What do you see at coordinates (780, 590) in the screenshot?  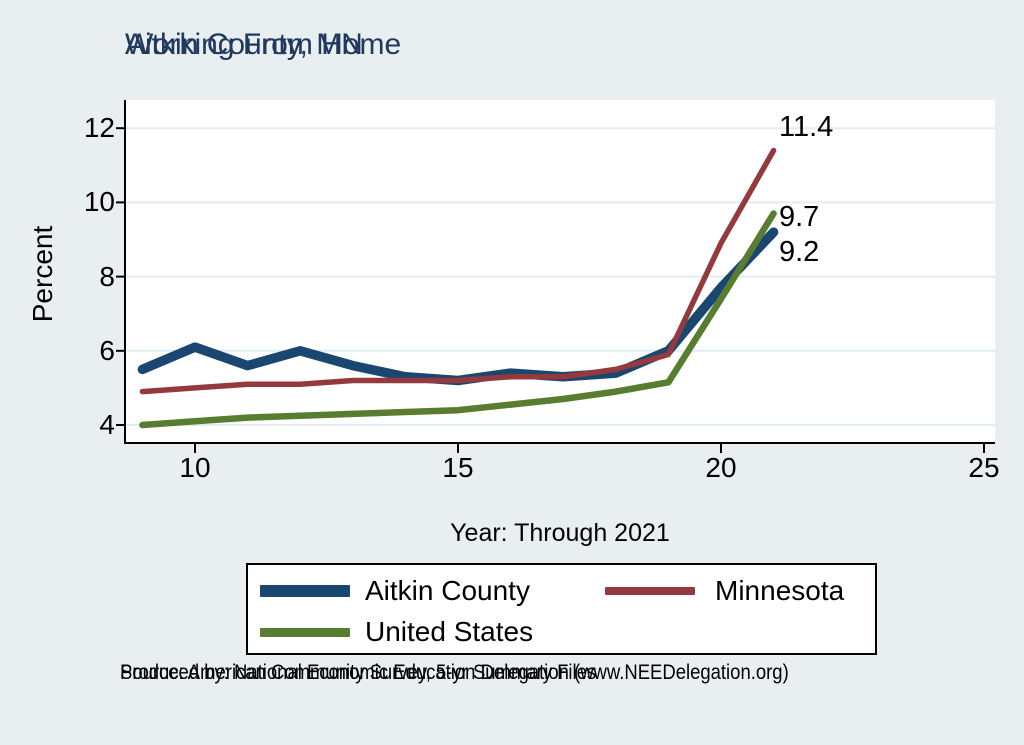 I see `legend-label-minnesota: Minnesota` at bounding box center [780, 590].